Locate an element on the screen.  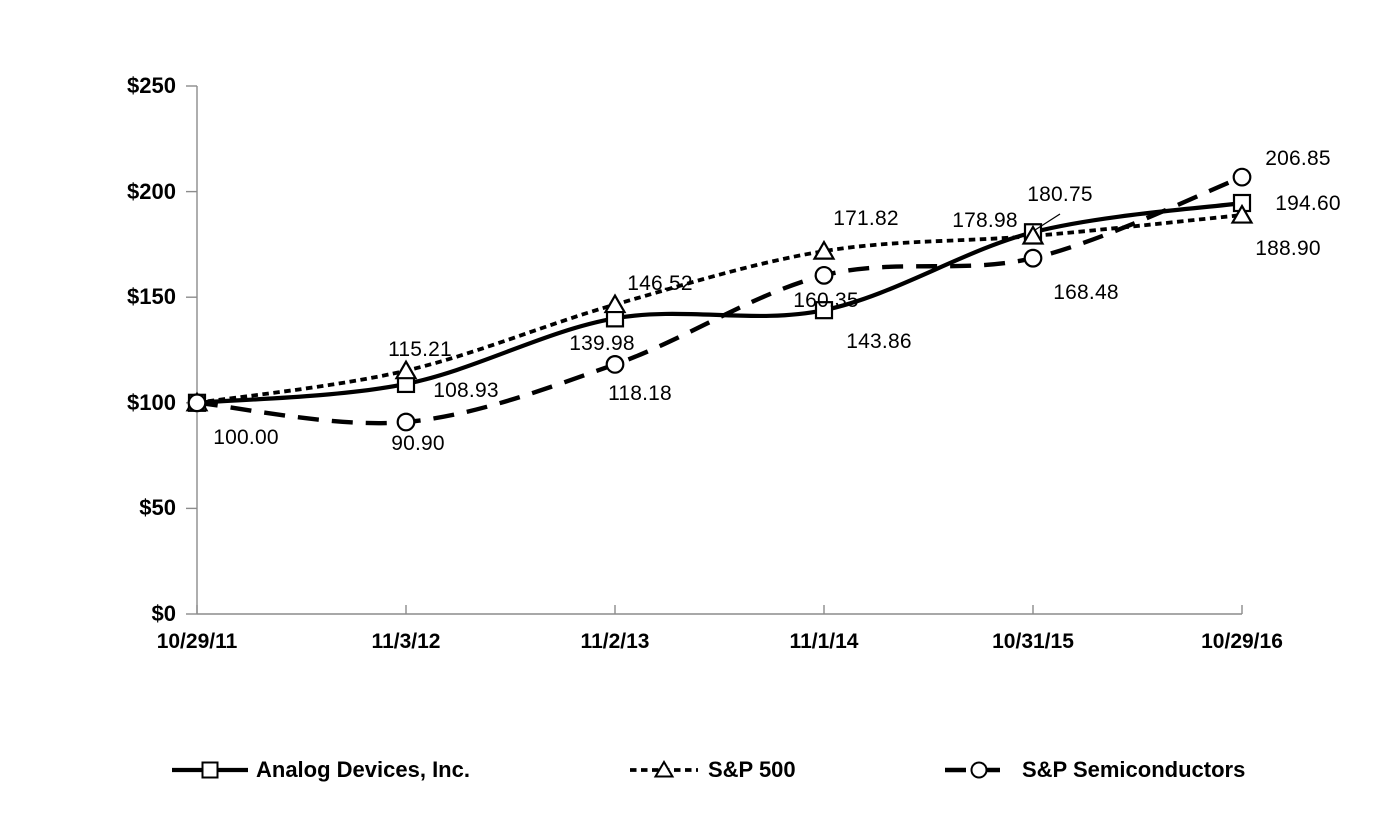
legend-line-triangle-icon is located at coordinates (664, 769).